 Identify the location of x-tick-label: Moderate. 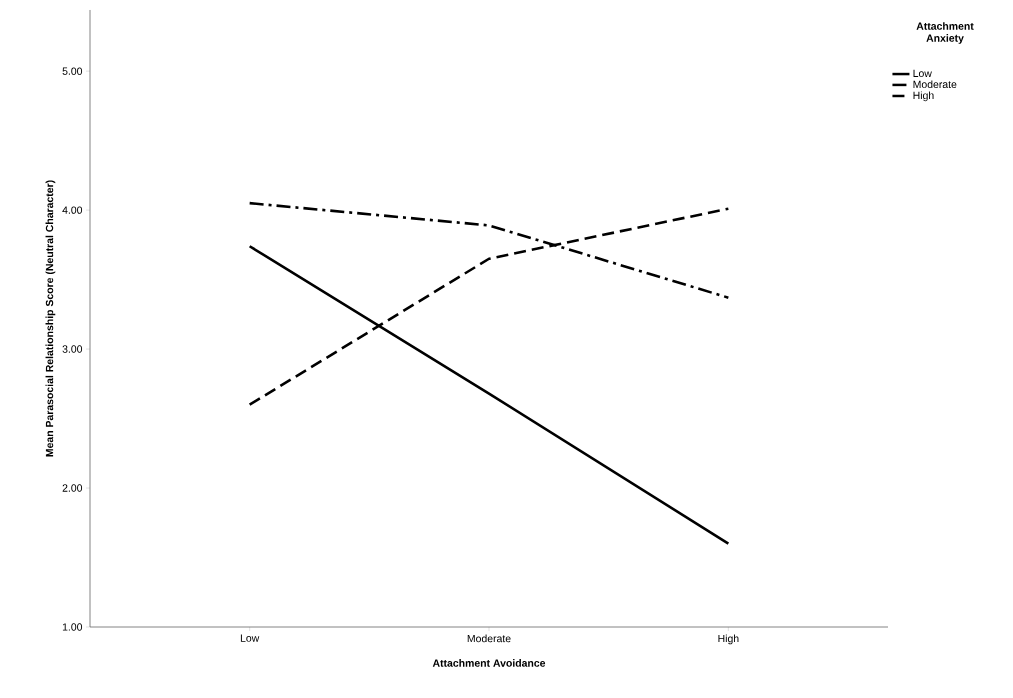
(489, 638).